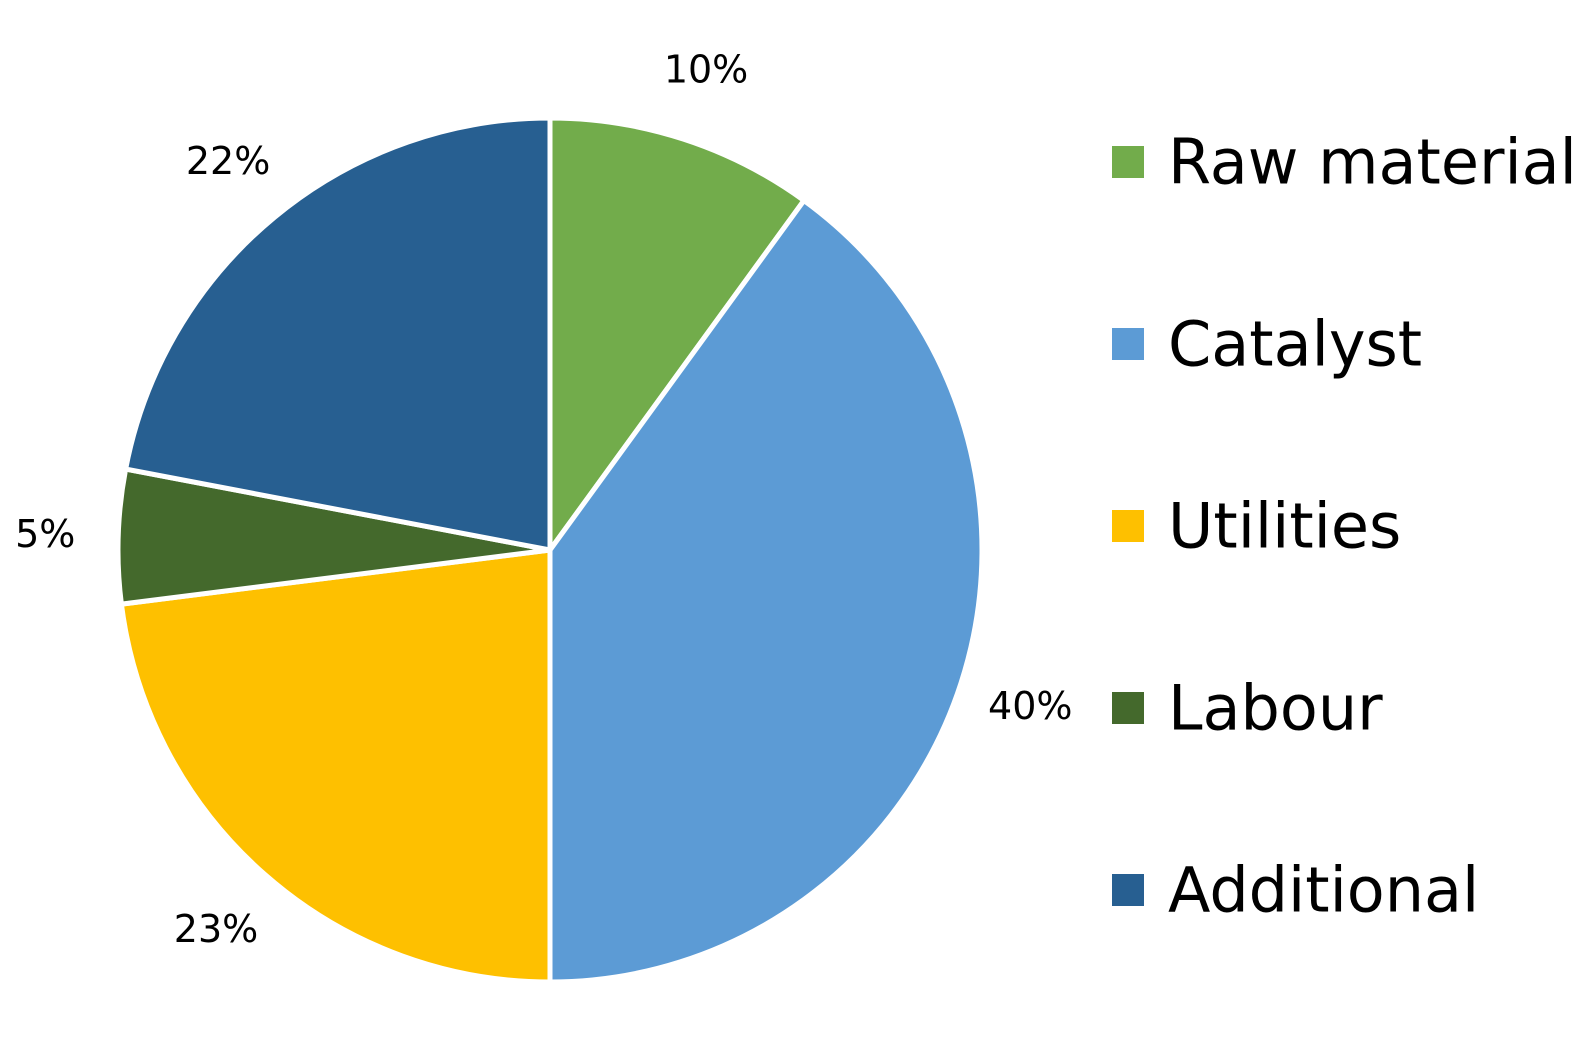 Image resolution: width=1584 pixels, height=1058 pixels. What do you see at coordinates (335, 766) in the screenshot?
I see `pie-slice-utilities` at bounding box center [335, 766].